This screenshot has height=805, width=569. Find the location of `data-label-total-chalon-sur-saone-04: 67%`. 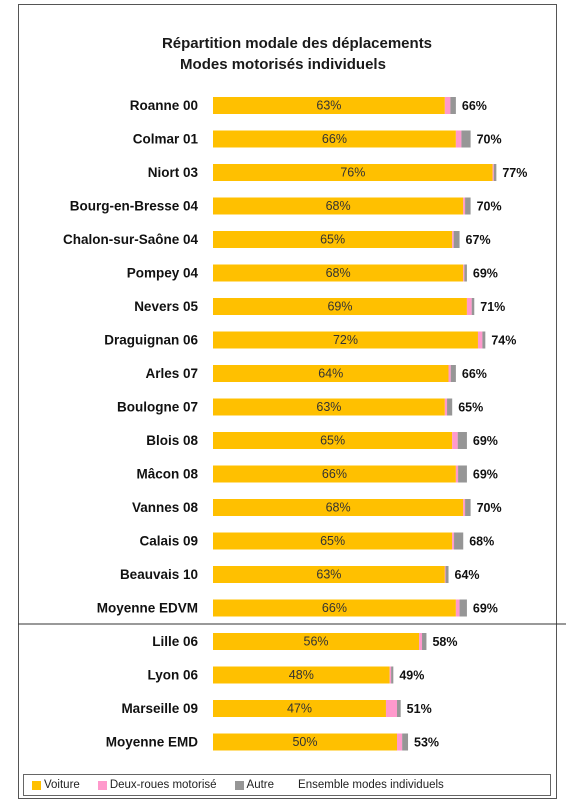

data-label-total-chalon-sur-saone-04: 67% is located at coordinates (478, 240).